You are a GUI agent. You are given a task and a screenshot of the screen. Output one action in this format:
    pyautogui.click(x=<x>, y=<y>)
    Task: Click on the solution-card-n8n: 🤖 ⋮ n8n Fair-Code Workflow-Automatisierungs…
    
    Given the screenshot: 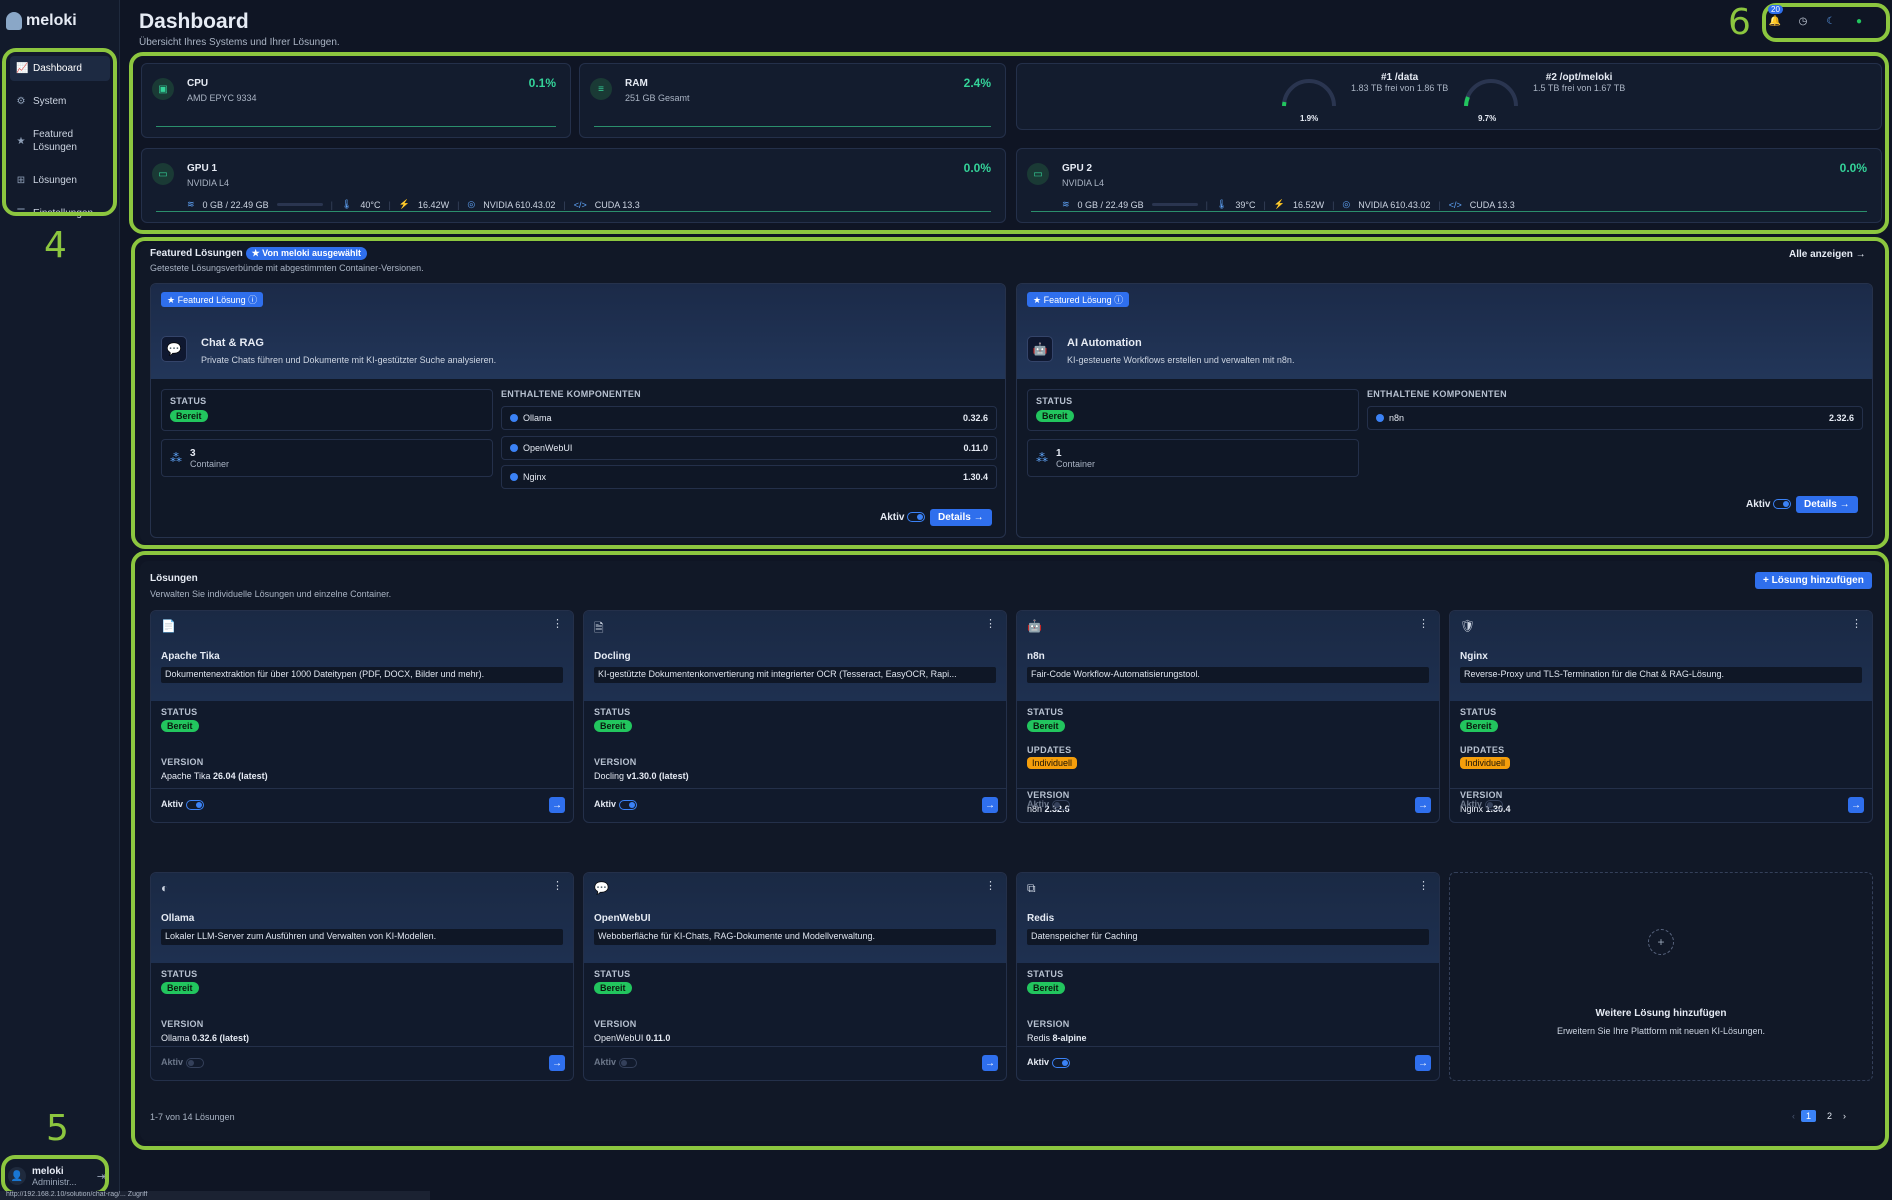 What is the action you would take?
    pyautogui.click(x=1228, y=716)
    